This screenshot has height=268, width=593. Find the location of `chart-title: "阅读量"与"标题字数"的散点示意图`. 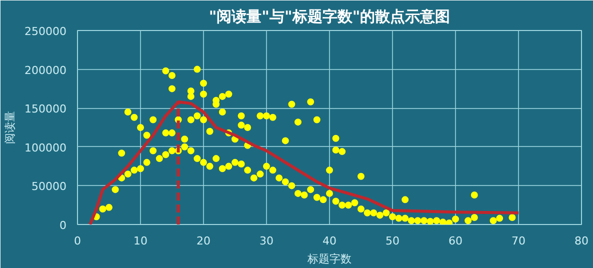

chart-title: "阅读量"与"标题字数"的散点示意图 is located at coordinates (329, 17).